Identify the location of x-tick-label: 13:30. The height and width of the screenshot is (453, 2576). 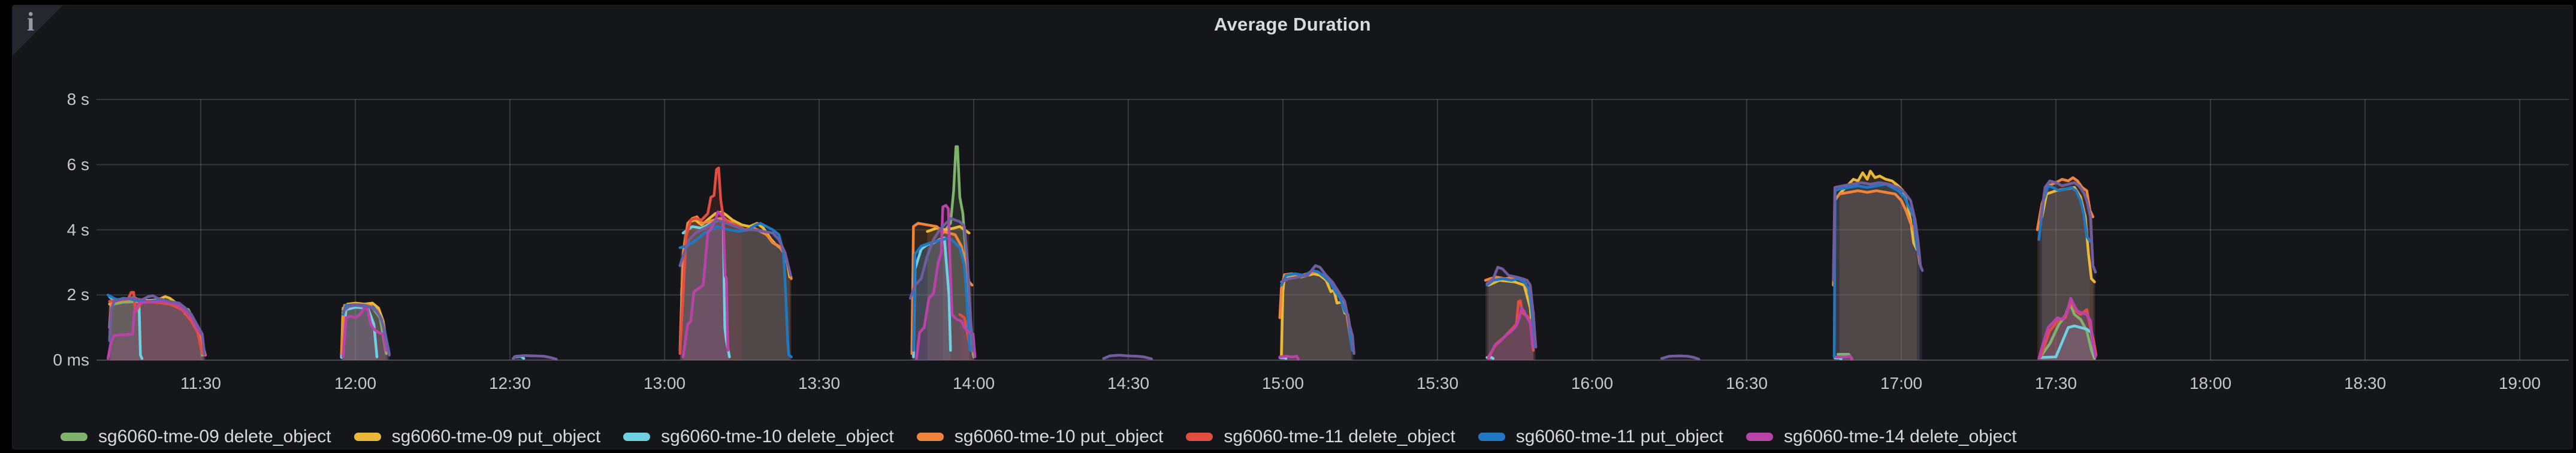
(820, 383).